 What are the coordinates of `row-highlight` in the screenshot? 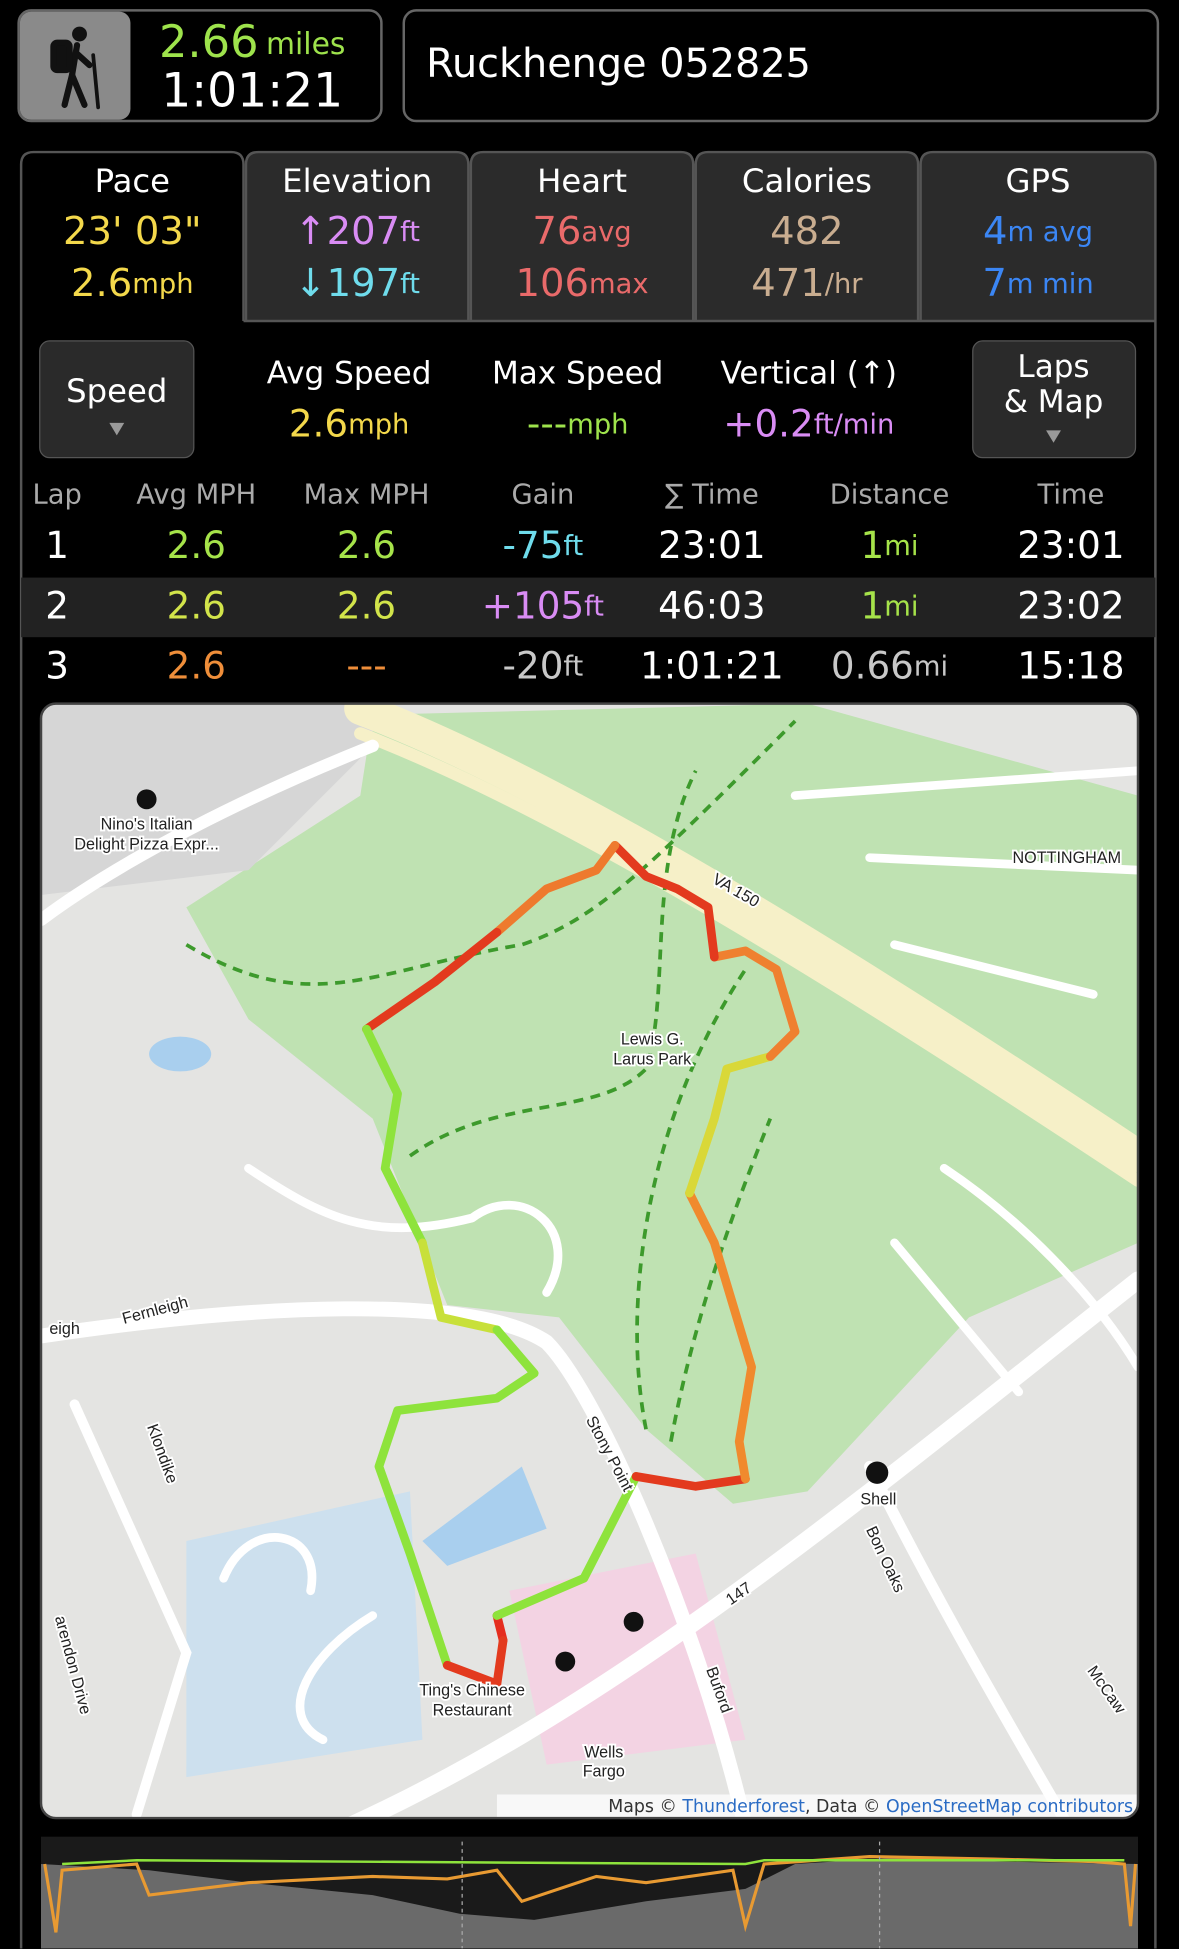 It's located at (588, 607).